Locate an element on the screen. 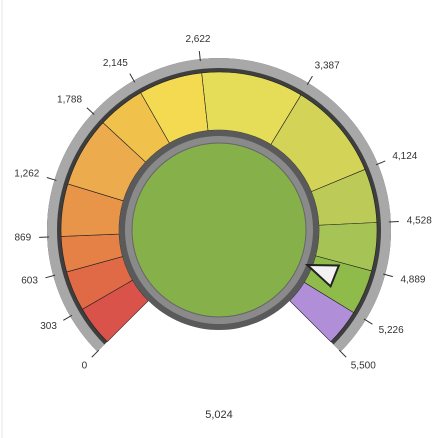  tick-label: 2,622 is located at coordinates (197, 39).